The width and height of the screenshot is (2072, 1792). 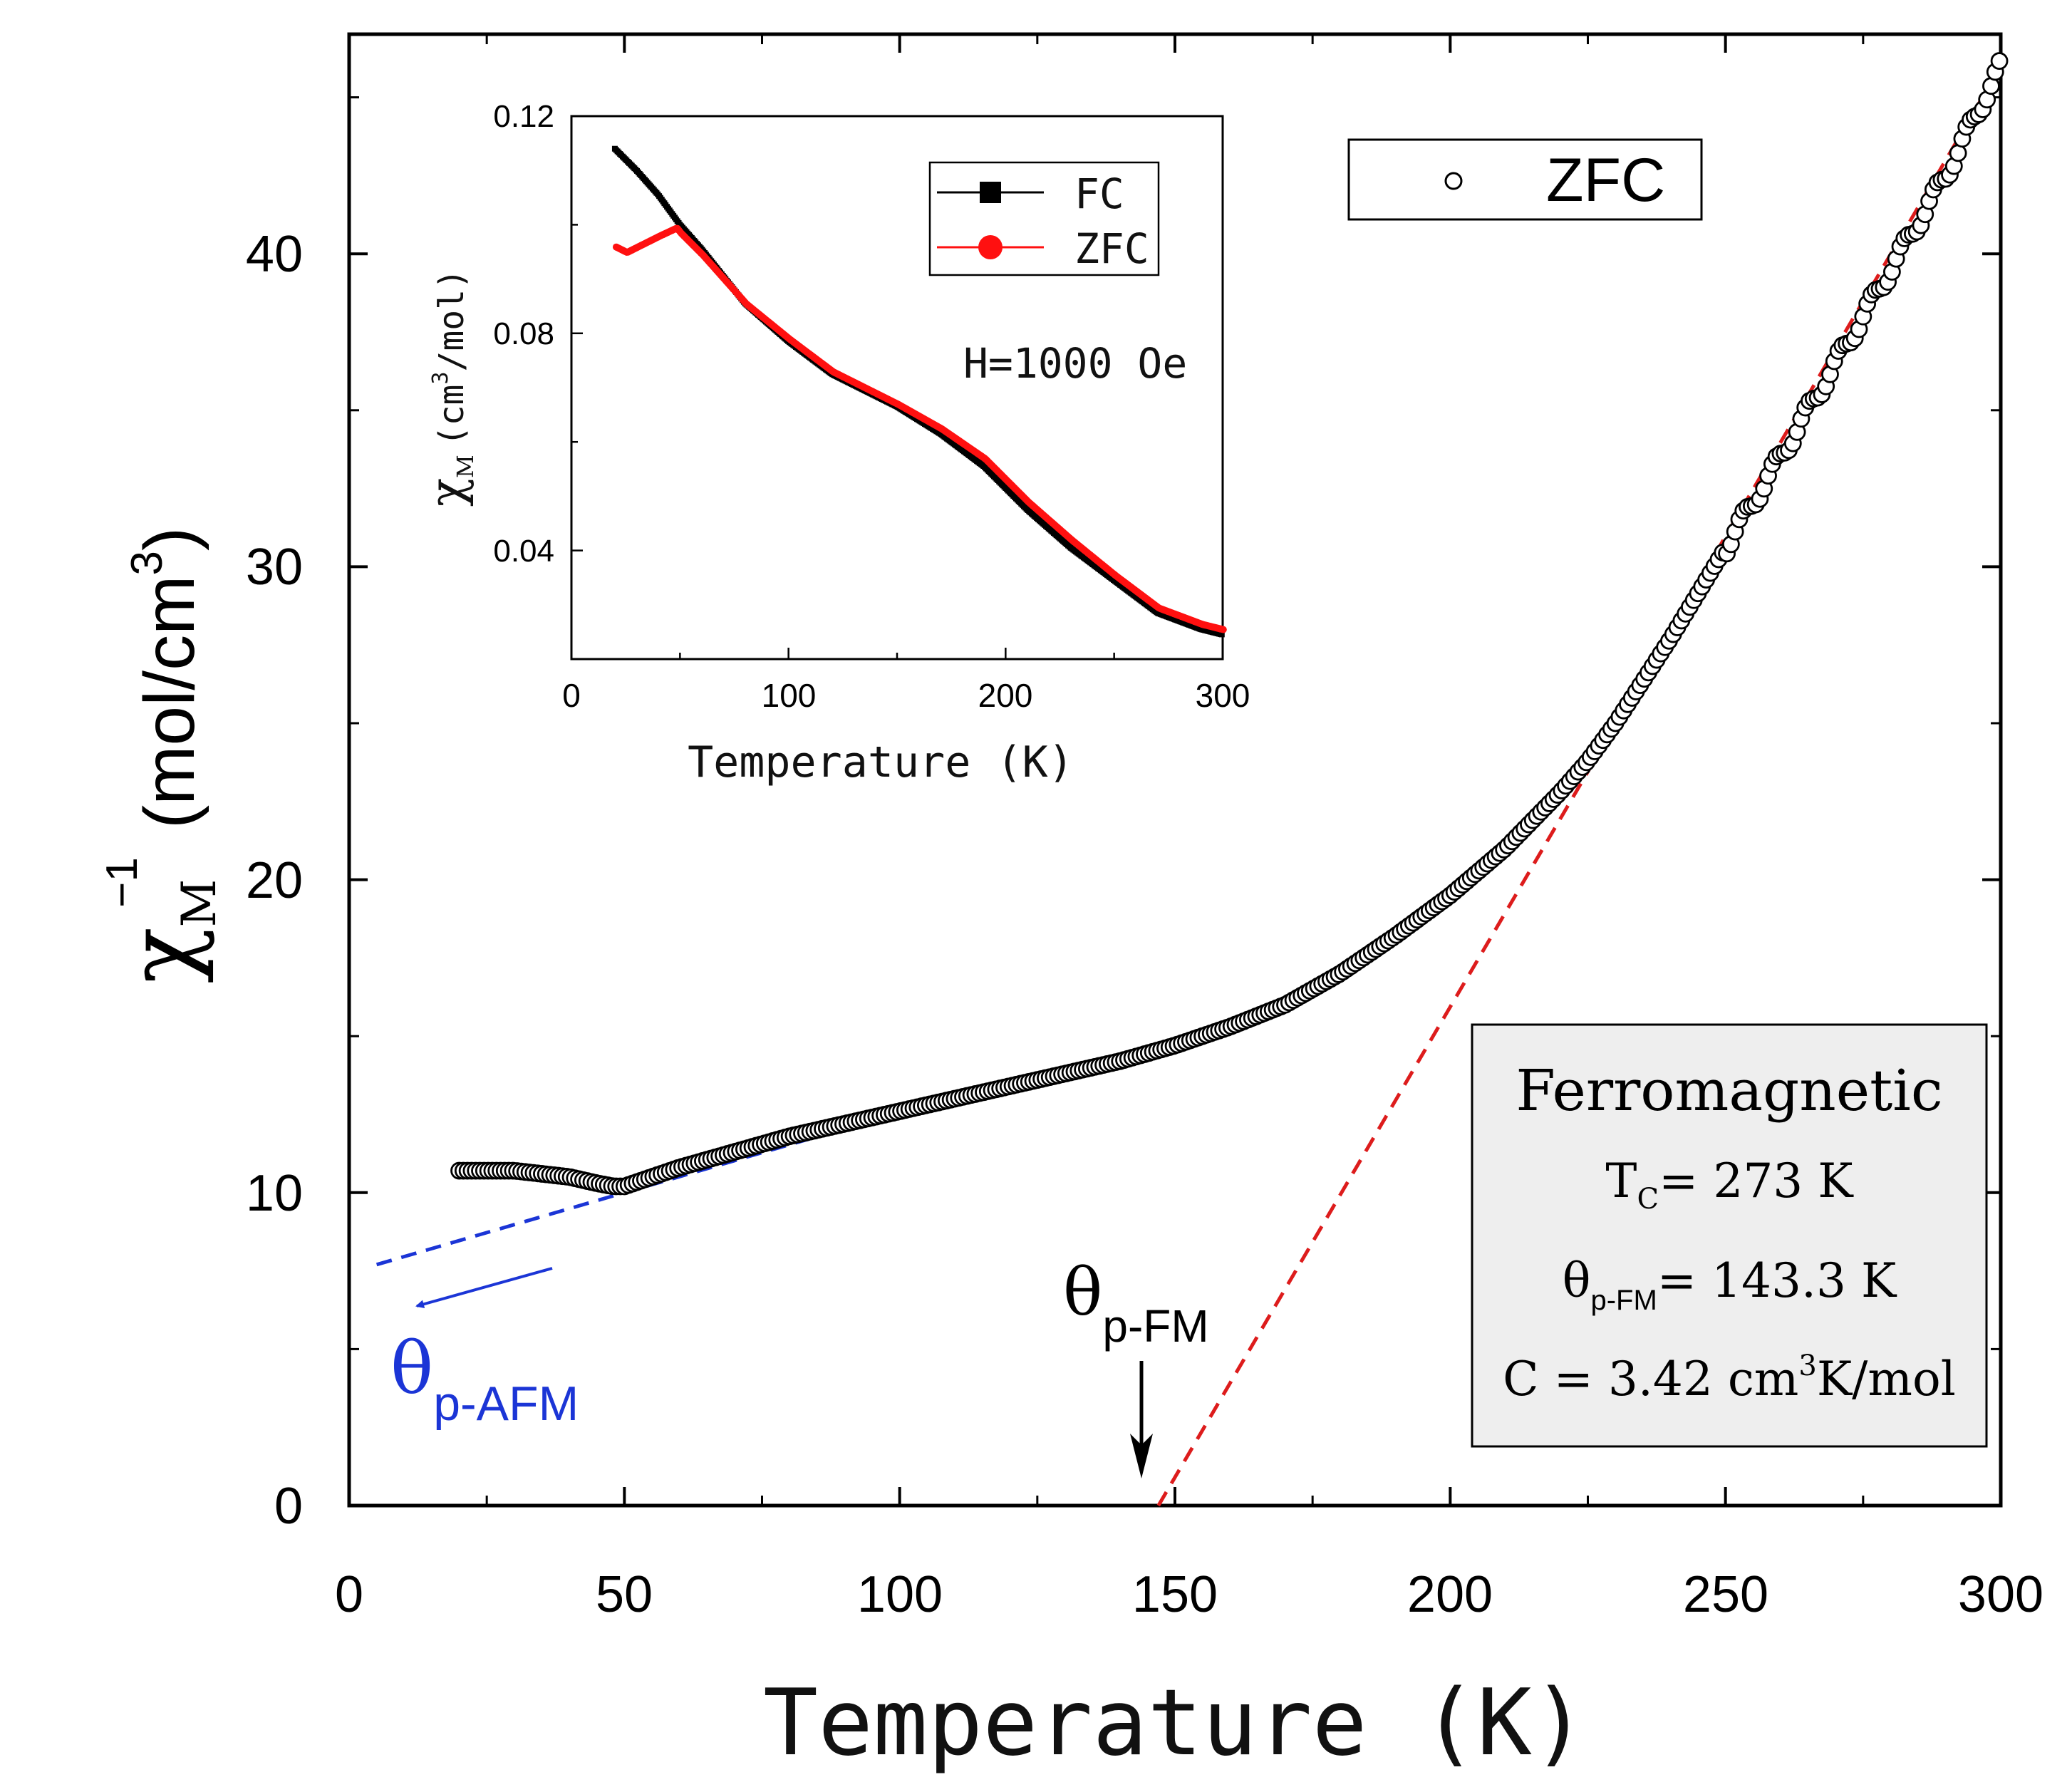 I want to click on tc-value: = 273 K, so click(x=1756, y=1181).